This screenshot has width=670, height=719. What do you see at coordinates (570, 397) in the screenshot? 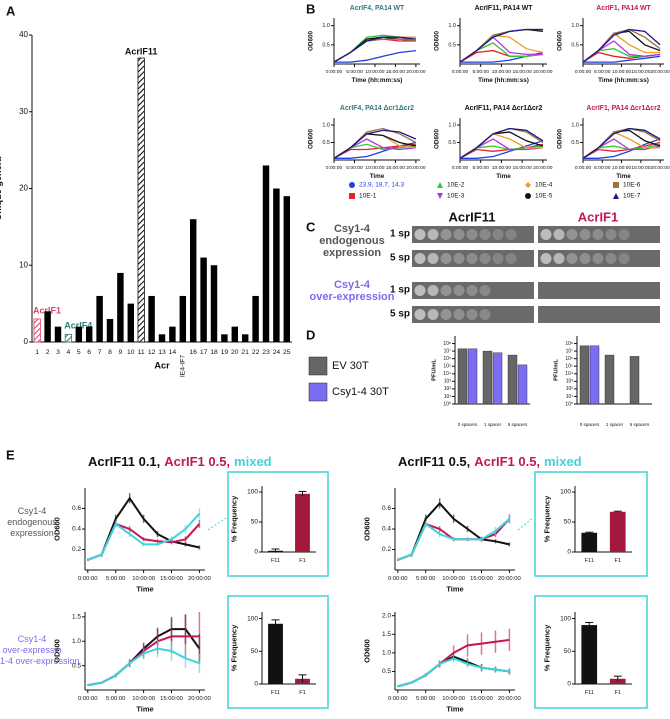
I see `y-tick-label: 10¹` at bounding box center [570, 397].